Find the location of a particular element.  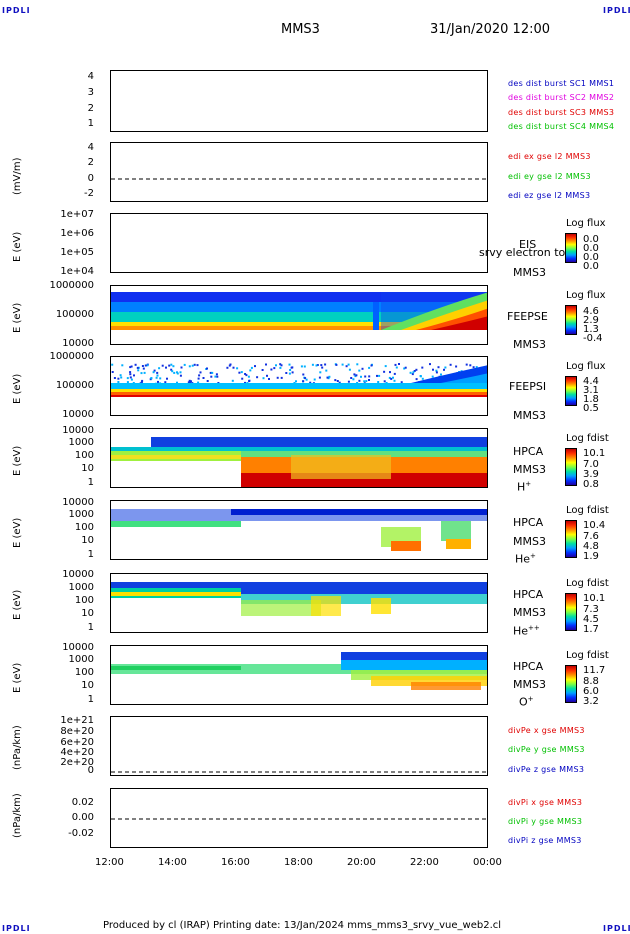

tick-label: 100 is located at coordinates (84, 600).